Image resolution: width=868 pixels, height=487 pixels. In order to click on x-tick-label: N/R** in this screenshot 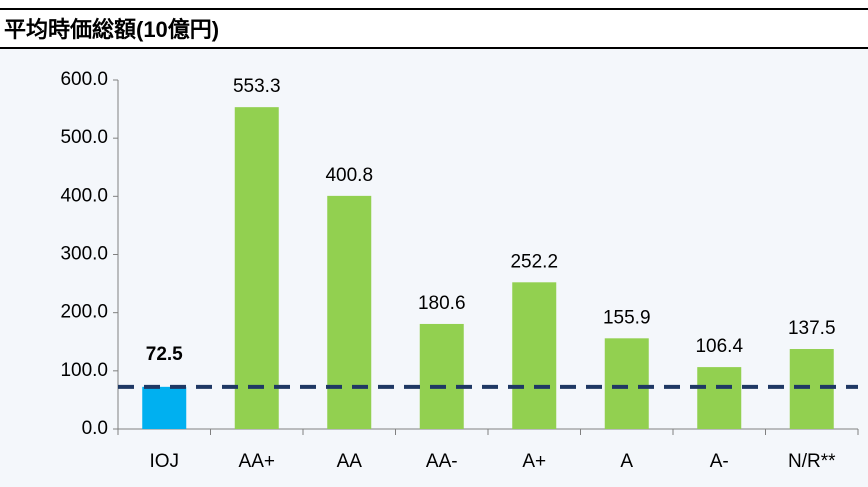, I will do `click(812, 461)`.